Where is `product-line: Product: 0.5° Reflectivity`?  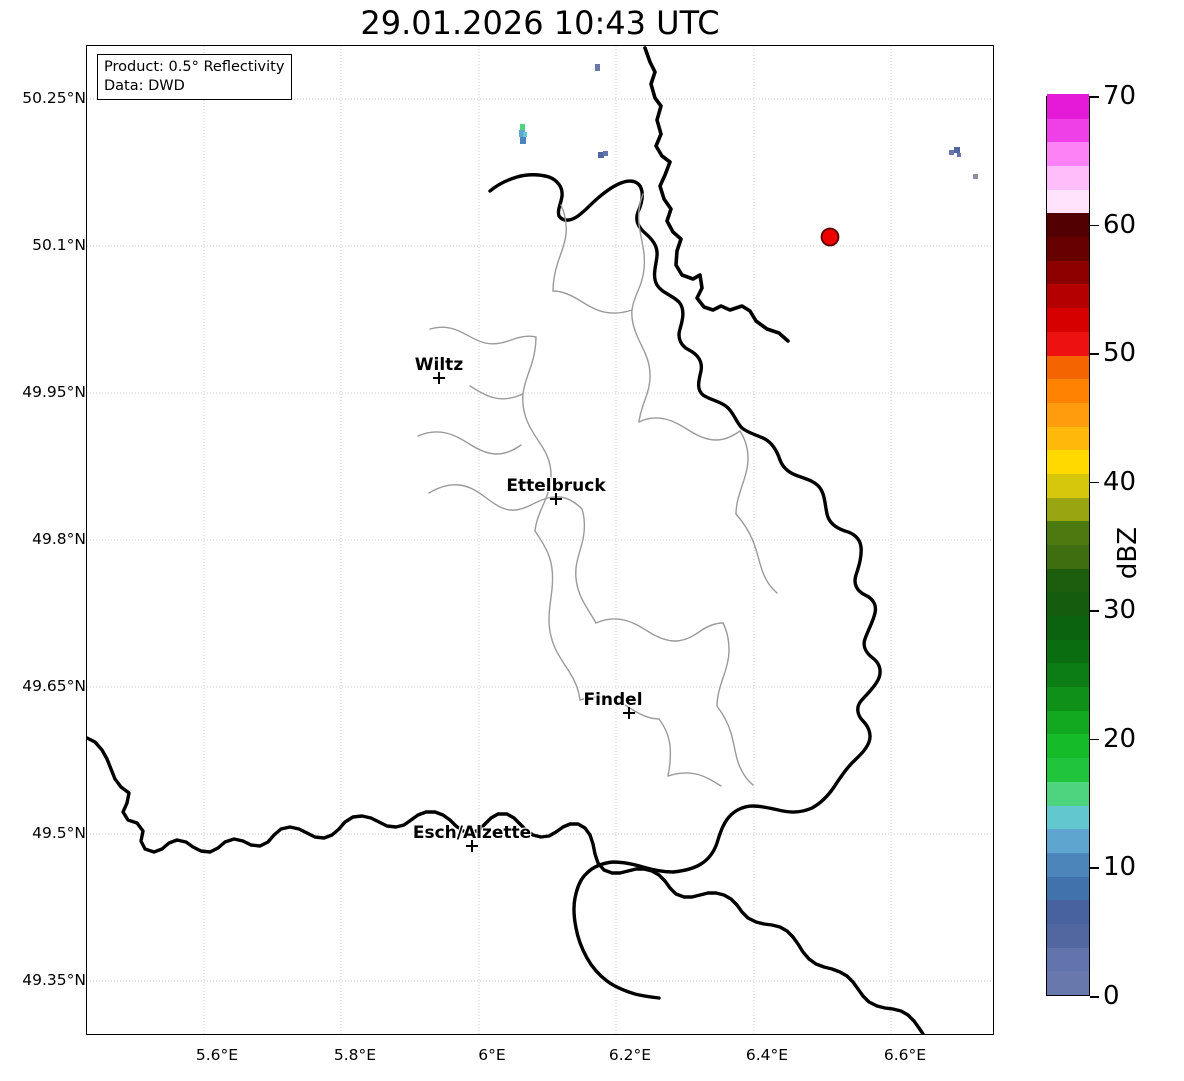 product-line: Product: 0.5° Reflectivity is located at coordinates (194, 67).